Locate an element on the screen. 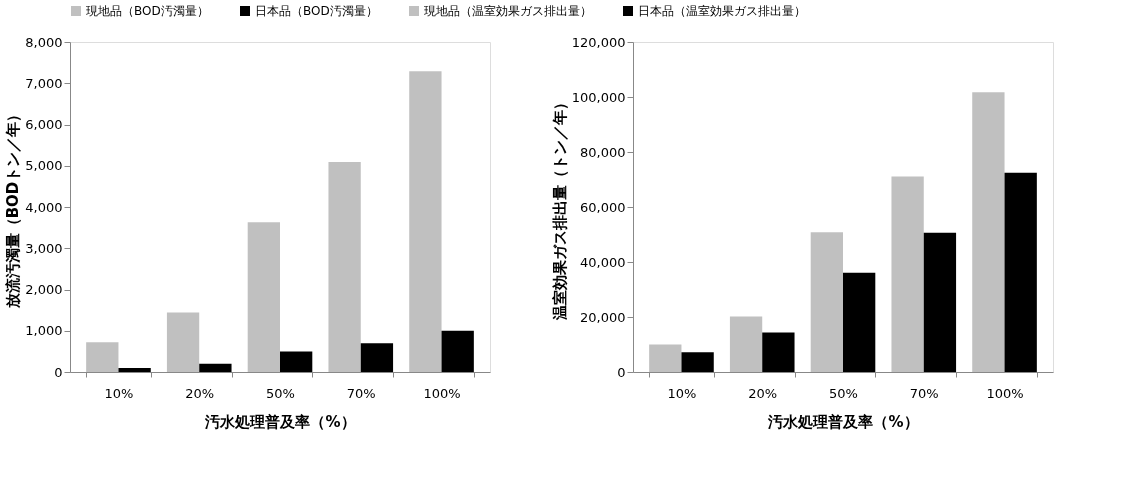 Image resolution: width=1132 pixels, height=498 pixels. y-tick-label: 20,000 is located at coordinates (603, 317).